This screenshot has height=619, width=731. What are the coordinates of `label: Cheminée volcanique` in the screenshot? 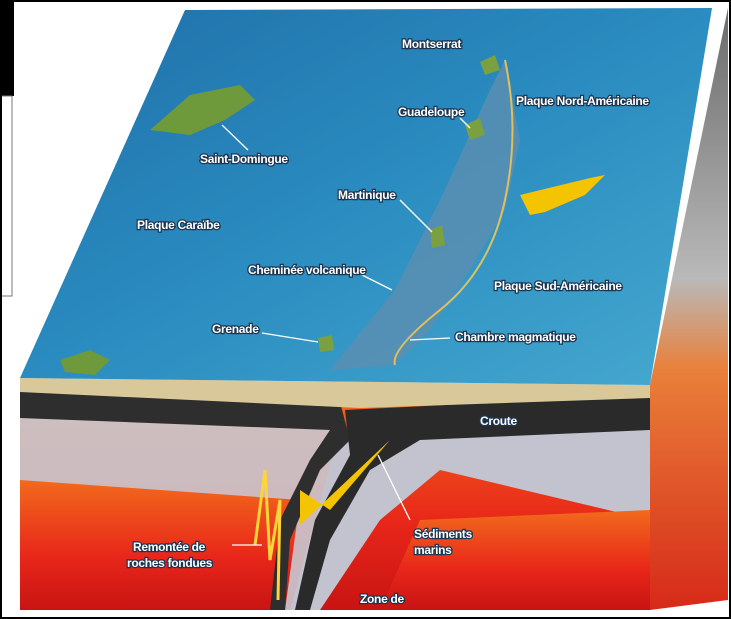 It's located at (307, 270).